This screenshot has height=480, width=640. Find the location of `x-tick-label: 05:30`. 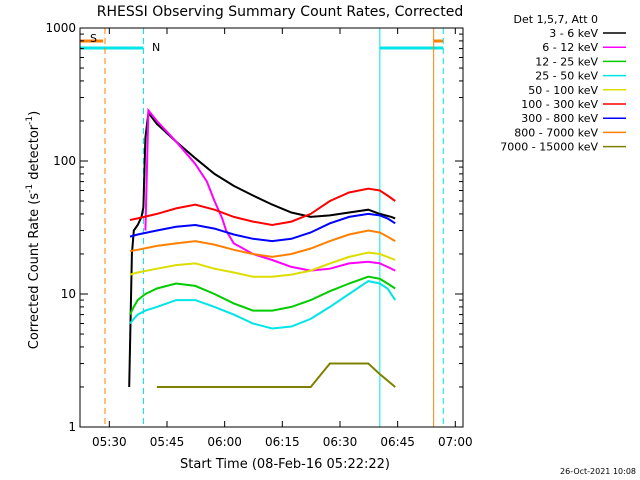

x-tick-label: 05:30 is located at coordinates (109, 442).